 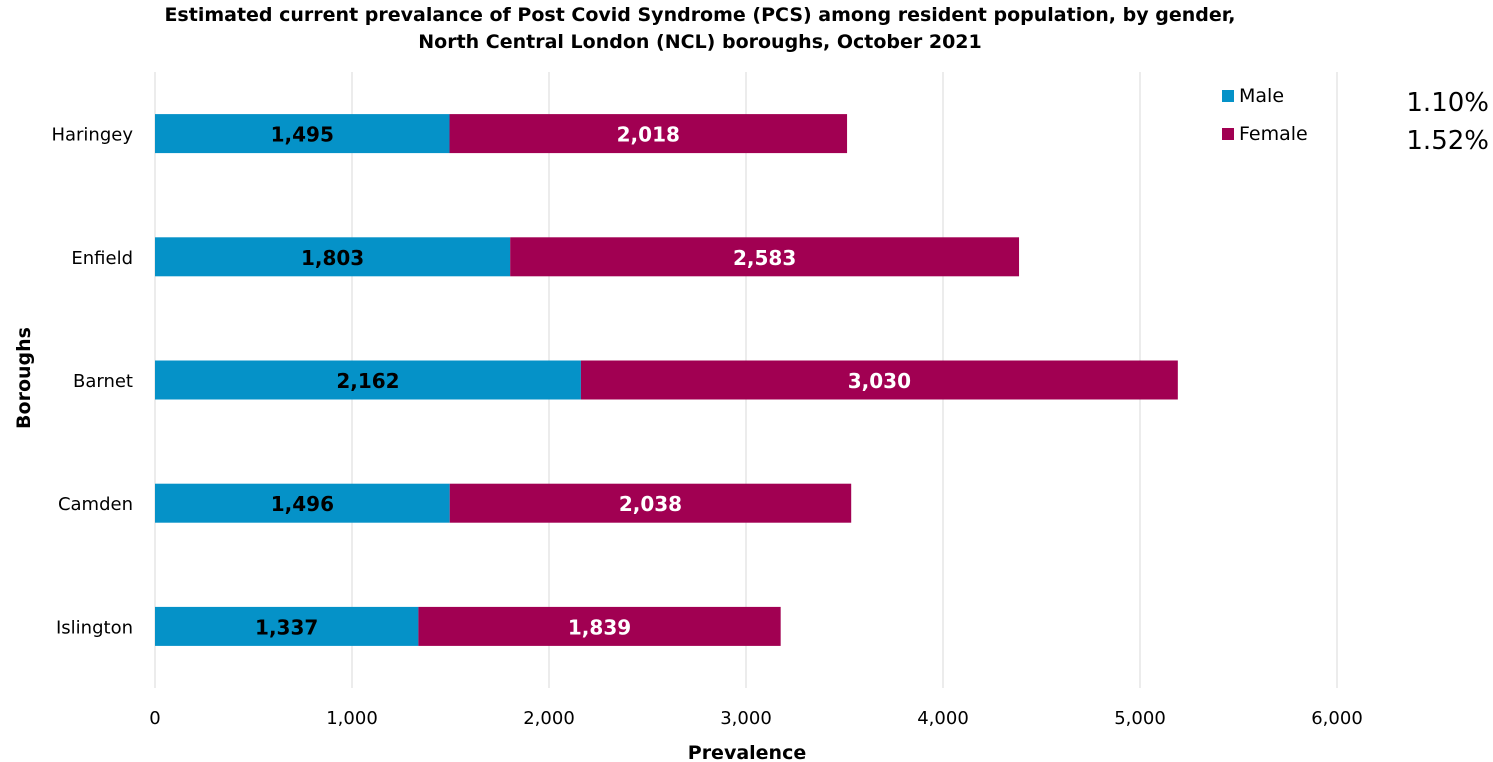 What do you see at coordinates (102, 258) in the screenshot?
I see `y-tick-label: Enfield` at bounding box center [102, 258].